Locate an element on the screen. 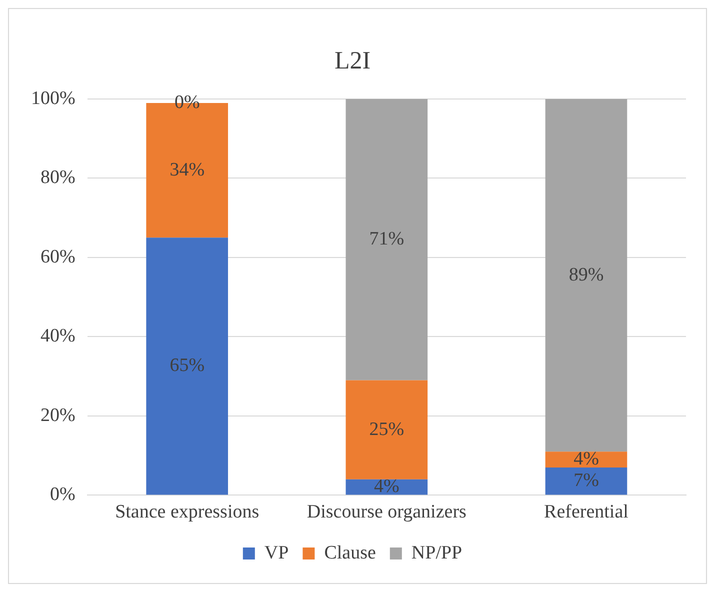 Image resolution: width=717 pixels, height=592 pixels. legend-label: VP is located at coordinates (276, 553).